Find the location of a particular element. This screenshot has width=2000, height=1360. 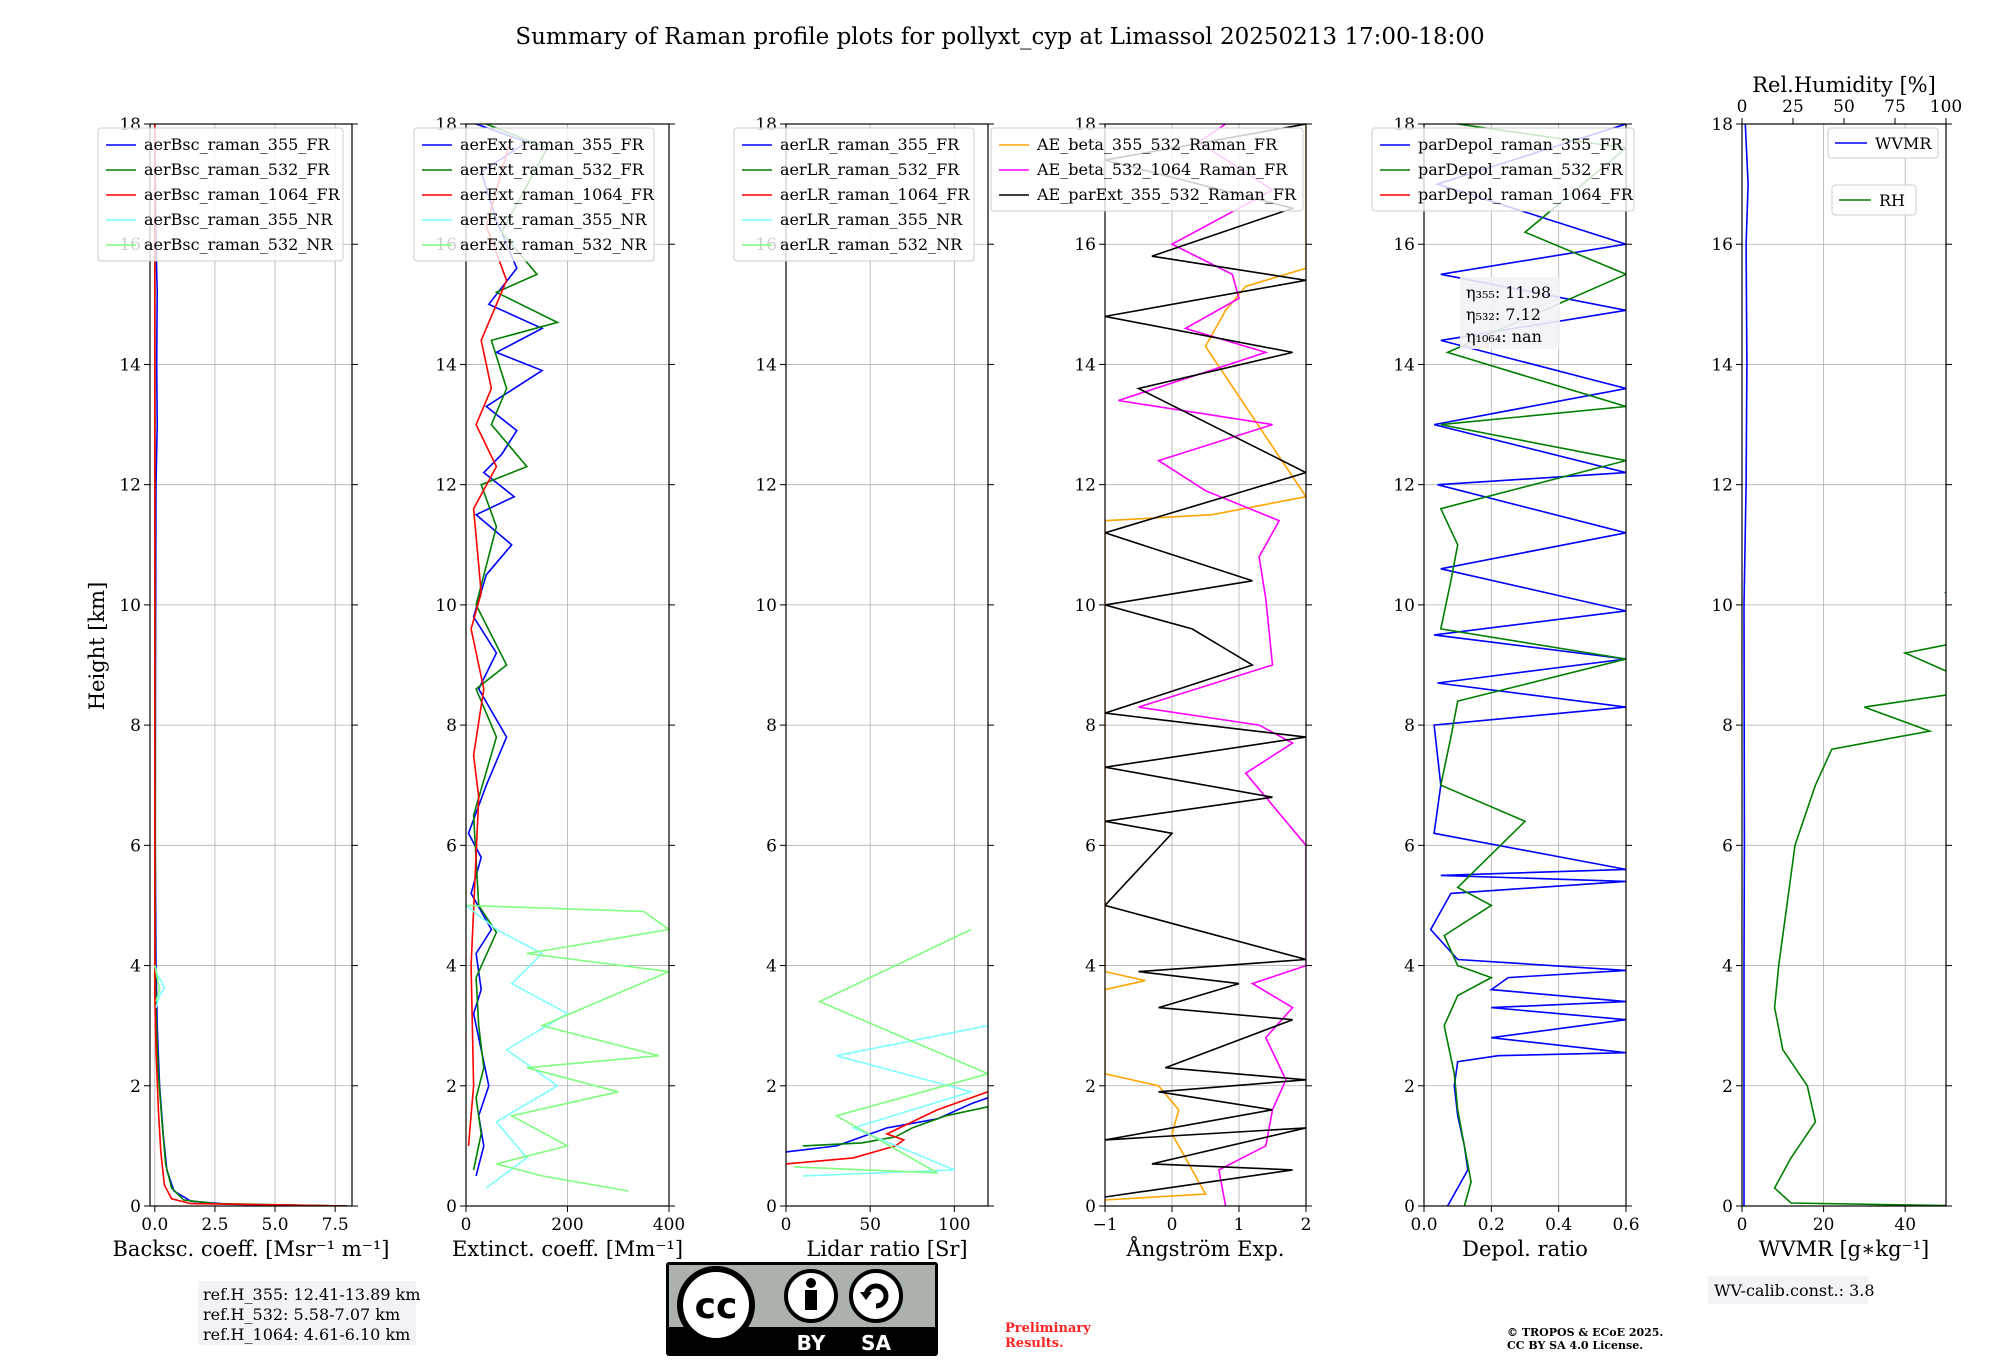

preliminary-label-2: Results. is located at coordinates (1034, 1343).